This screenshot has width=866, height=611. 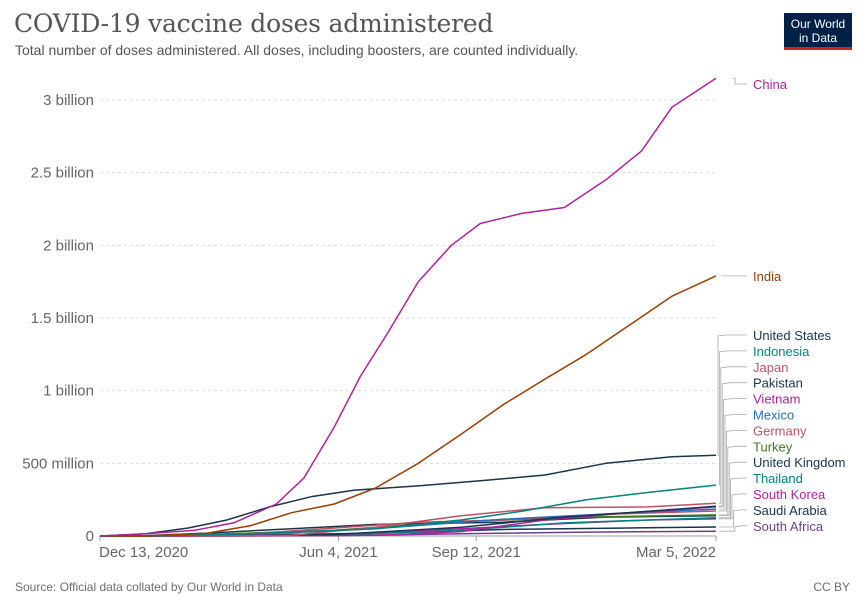 I want to click on series-line-indonesia, so click(x=408, y=510).